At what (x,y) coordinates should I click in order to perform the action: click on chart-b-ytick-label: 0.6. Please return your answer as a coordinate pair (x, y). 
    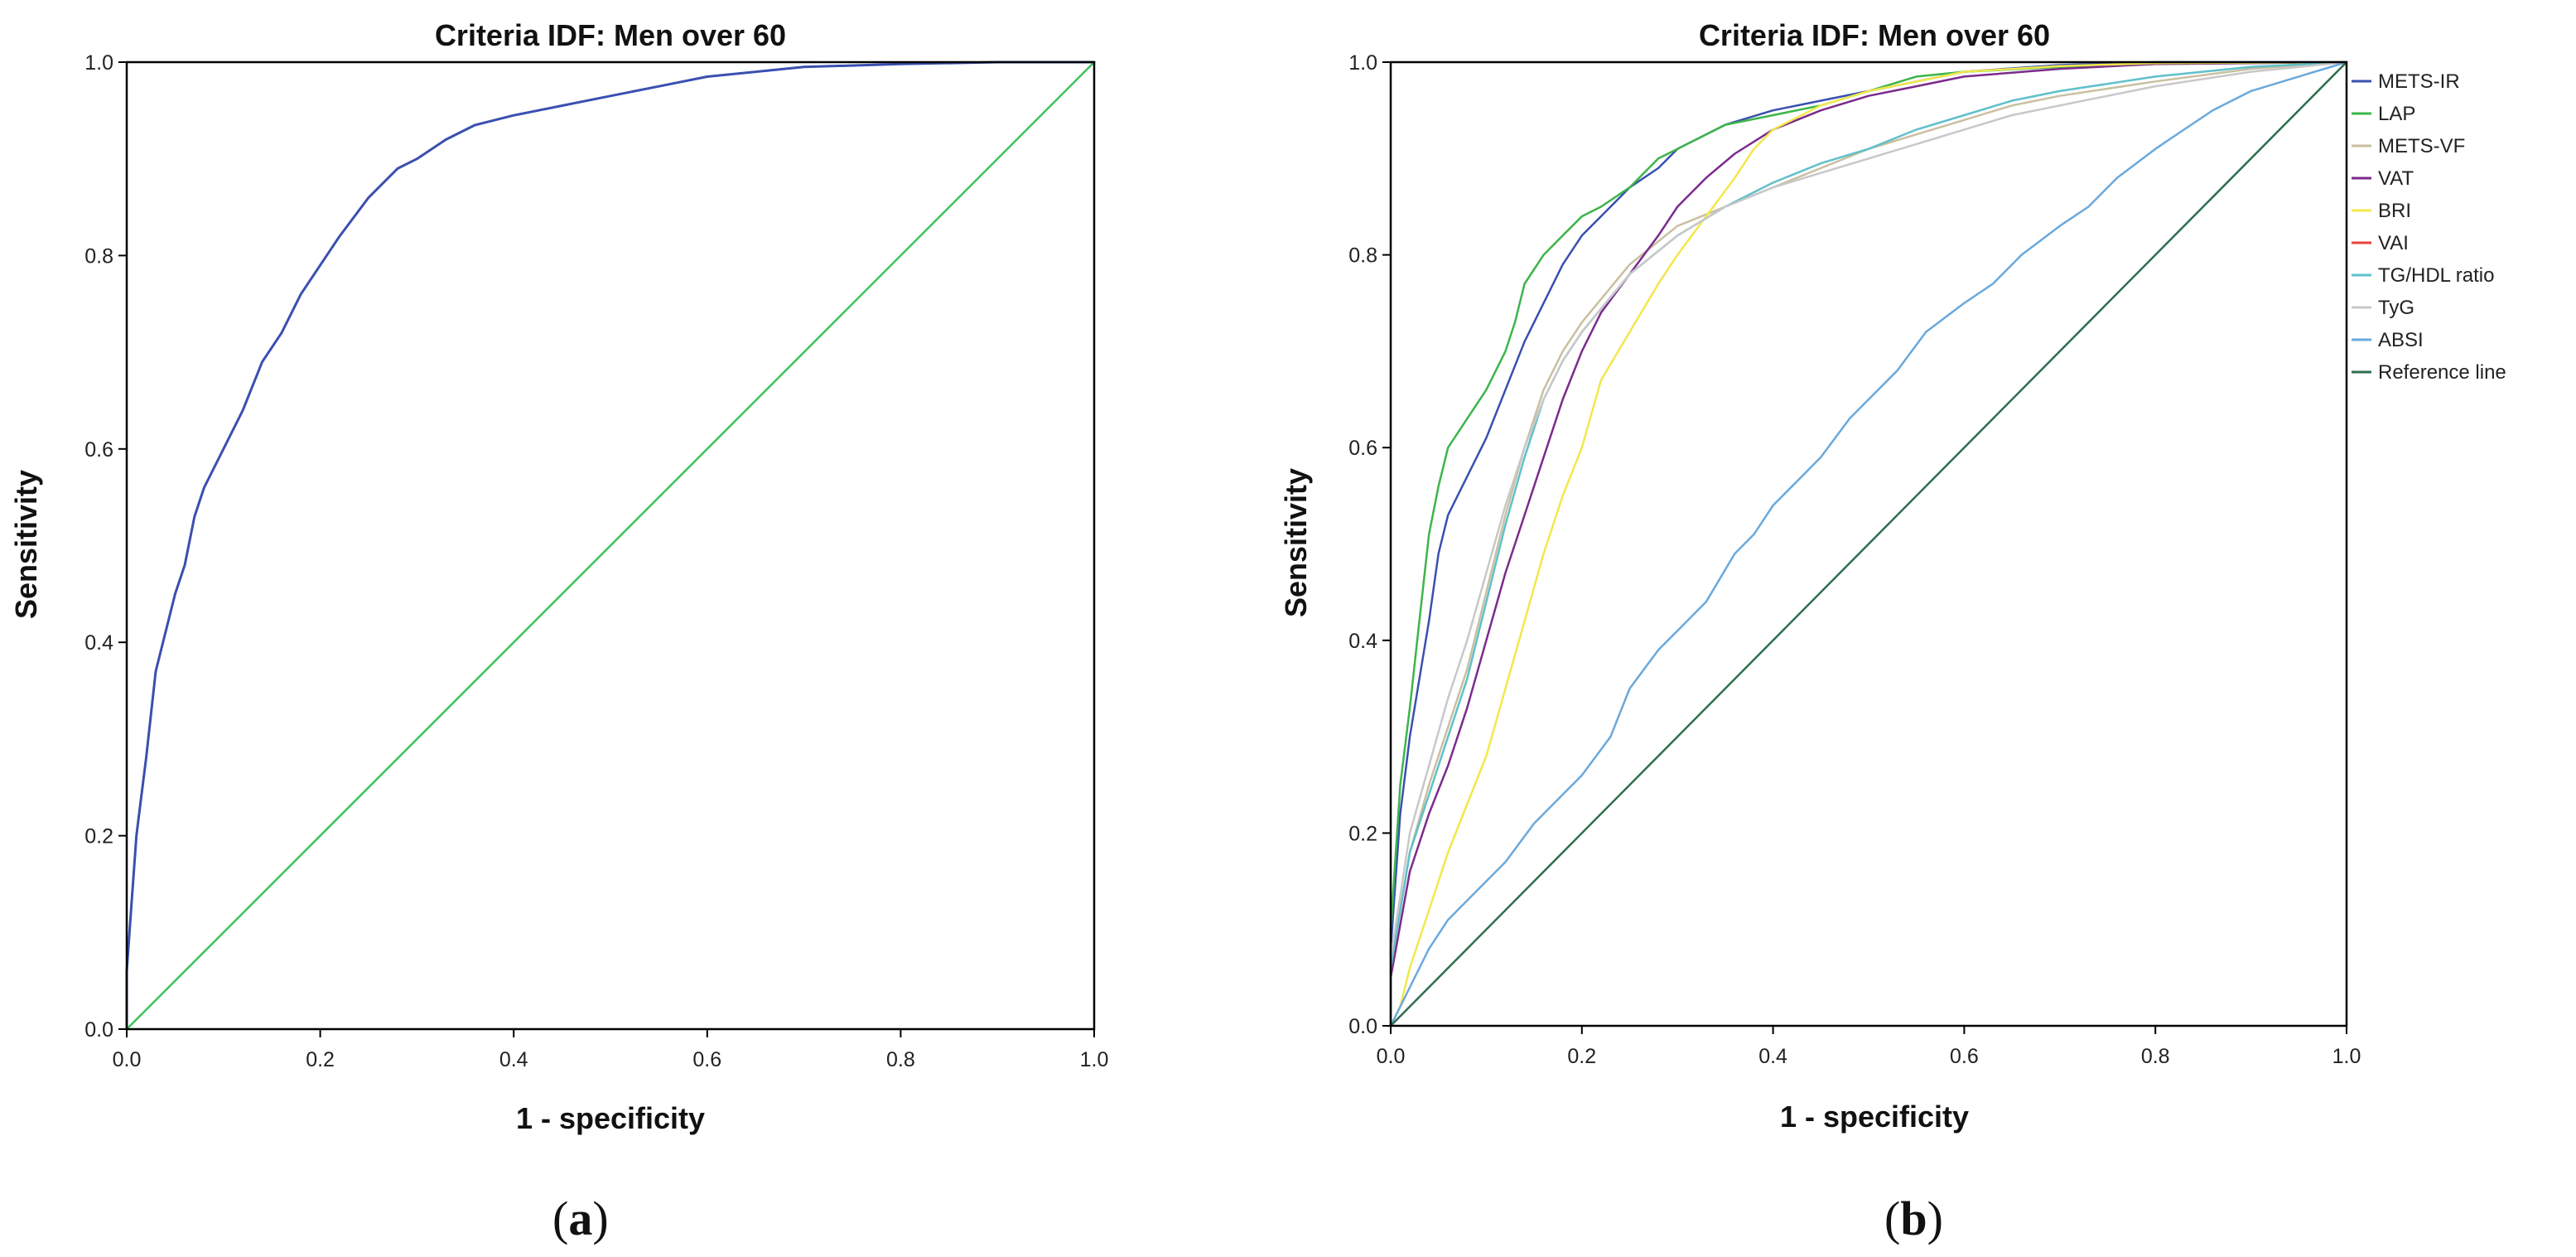
    Looking at the image, I should click on (1362, 449).